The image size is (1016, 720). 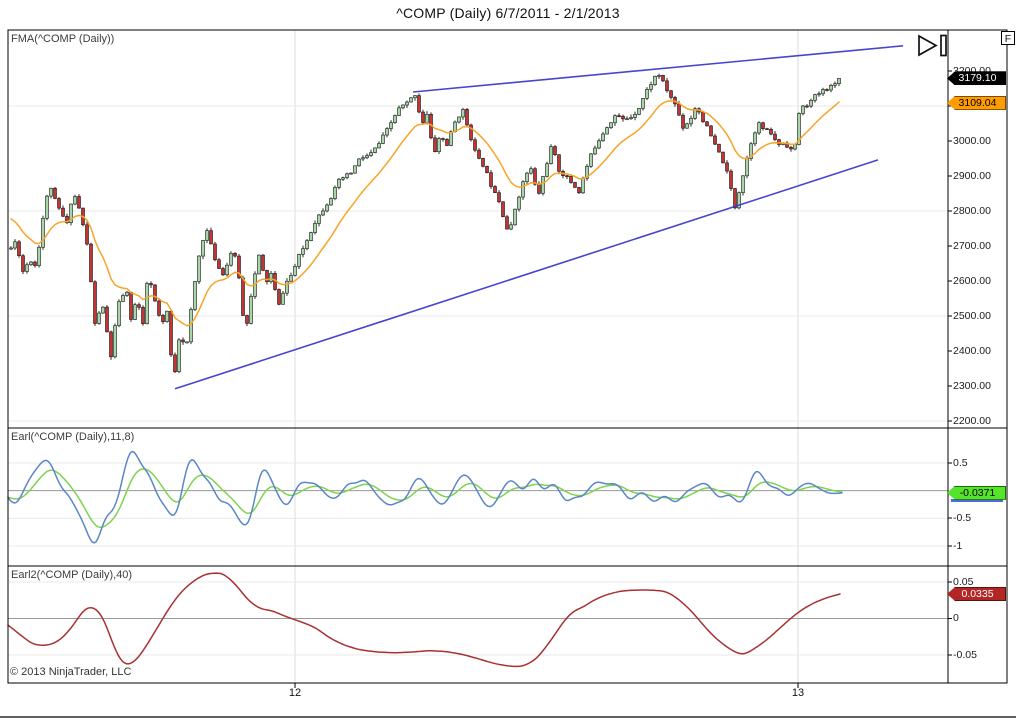 What do you see at coordinates (976, 492) in the screenshot?
I see `earl-value-marker: -0.0371` at bounding box center [976, 492].